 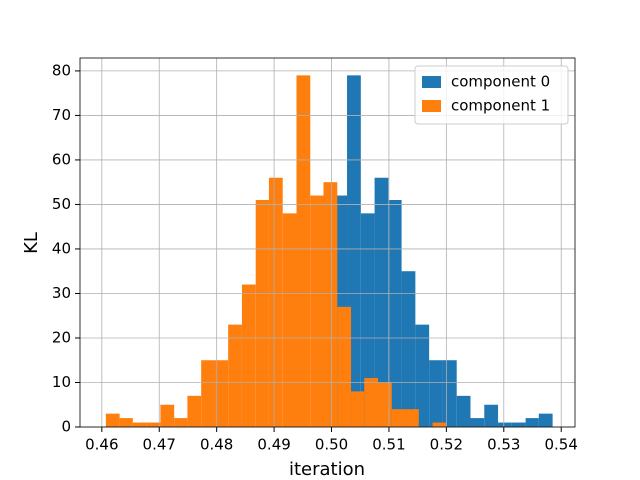 What do you see at coordinates (327, 469) in the screenshot?
I see `x-axis-label: iteration` at bounding box center [327, 469].